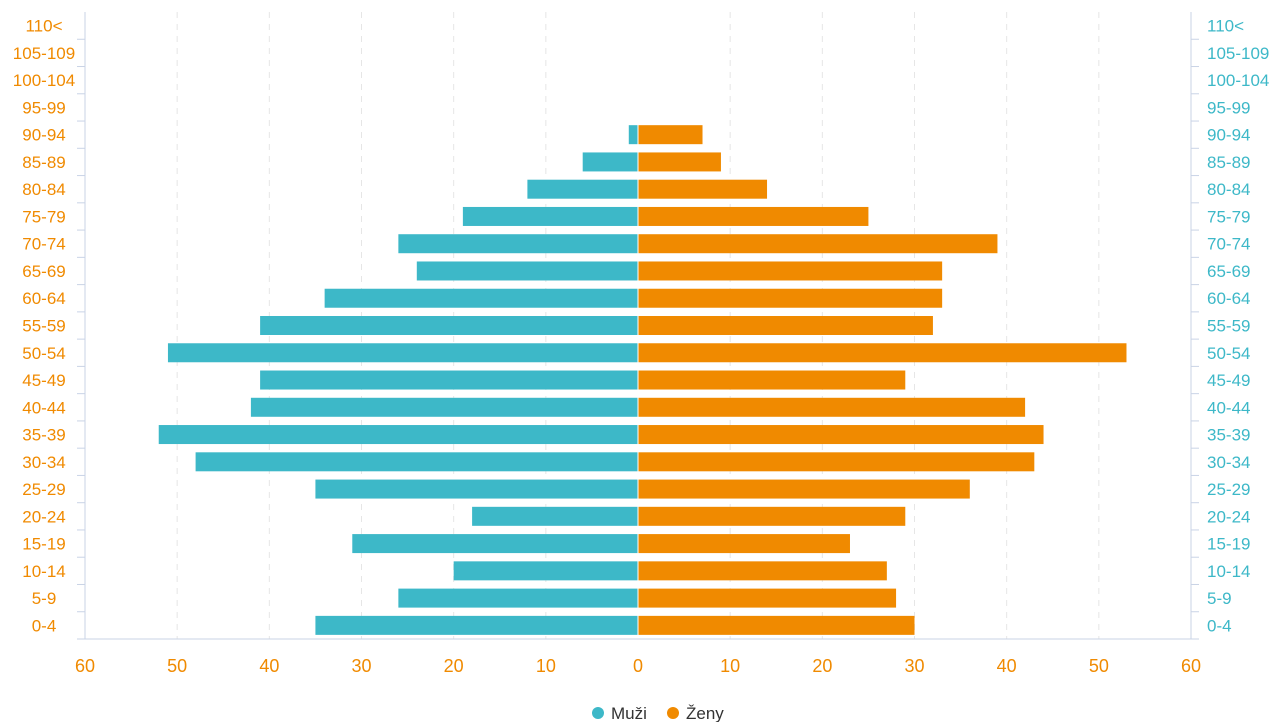 The width and height of the screenshot is (1279, 727). What do you see at coordinates (822, 666) in the screenshot?
I see `x-tick-label: 20` at bounding box center [822, 666].